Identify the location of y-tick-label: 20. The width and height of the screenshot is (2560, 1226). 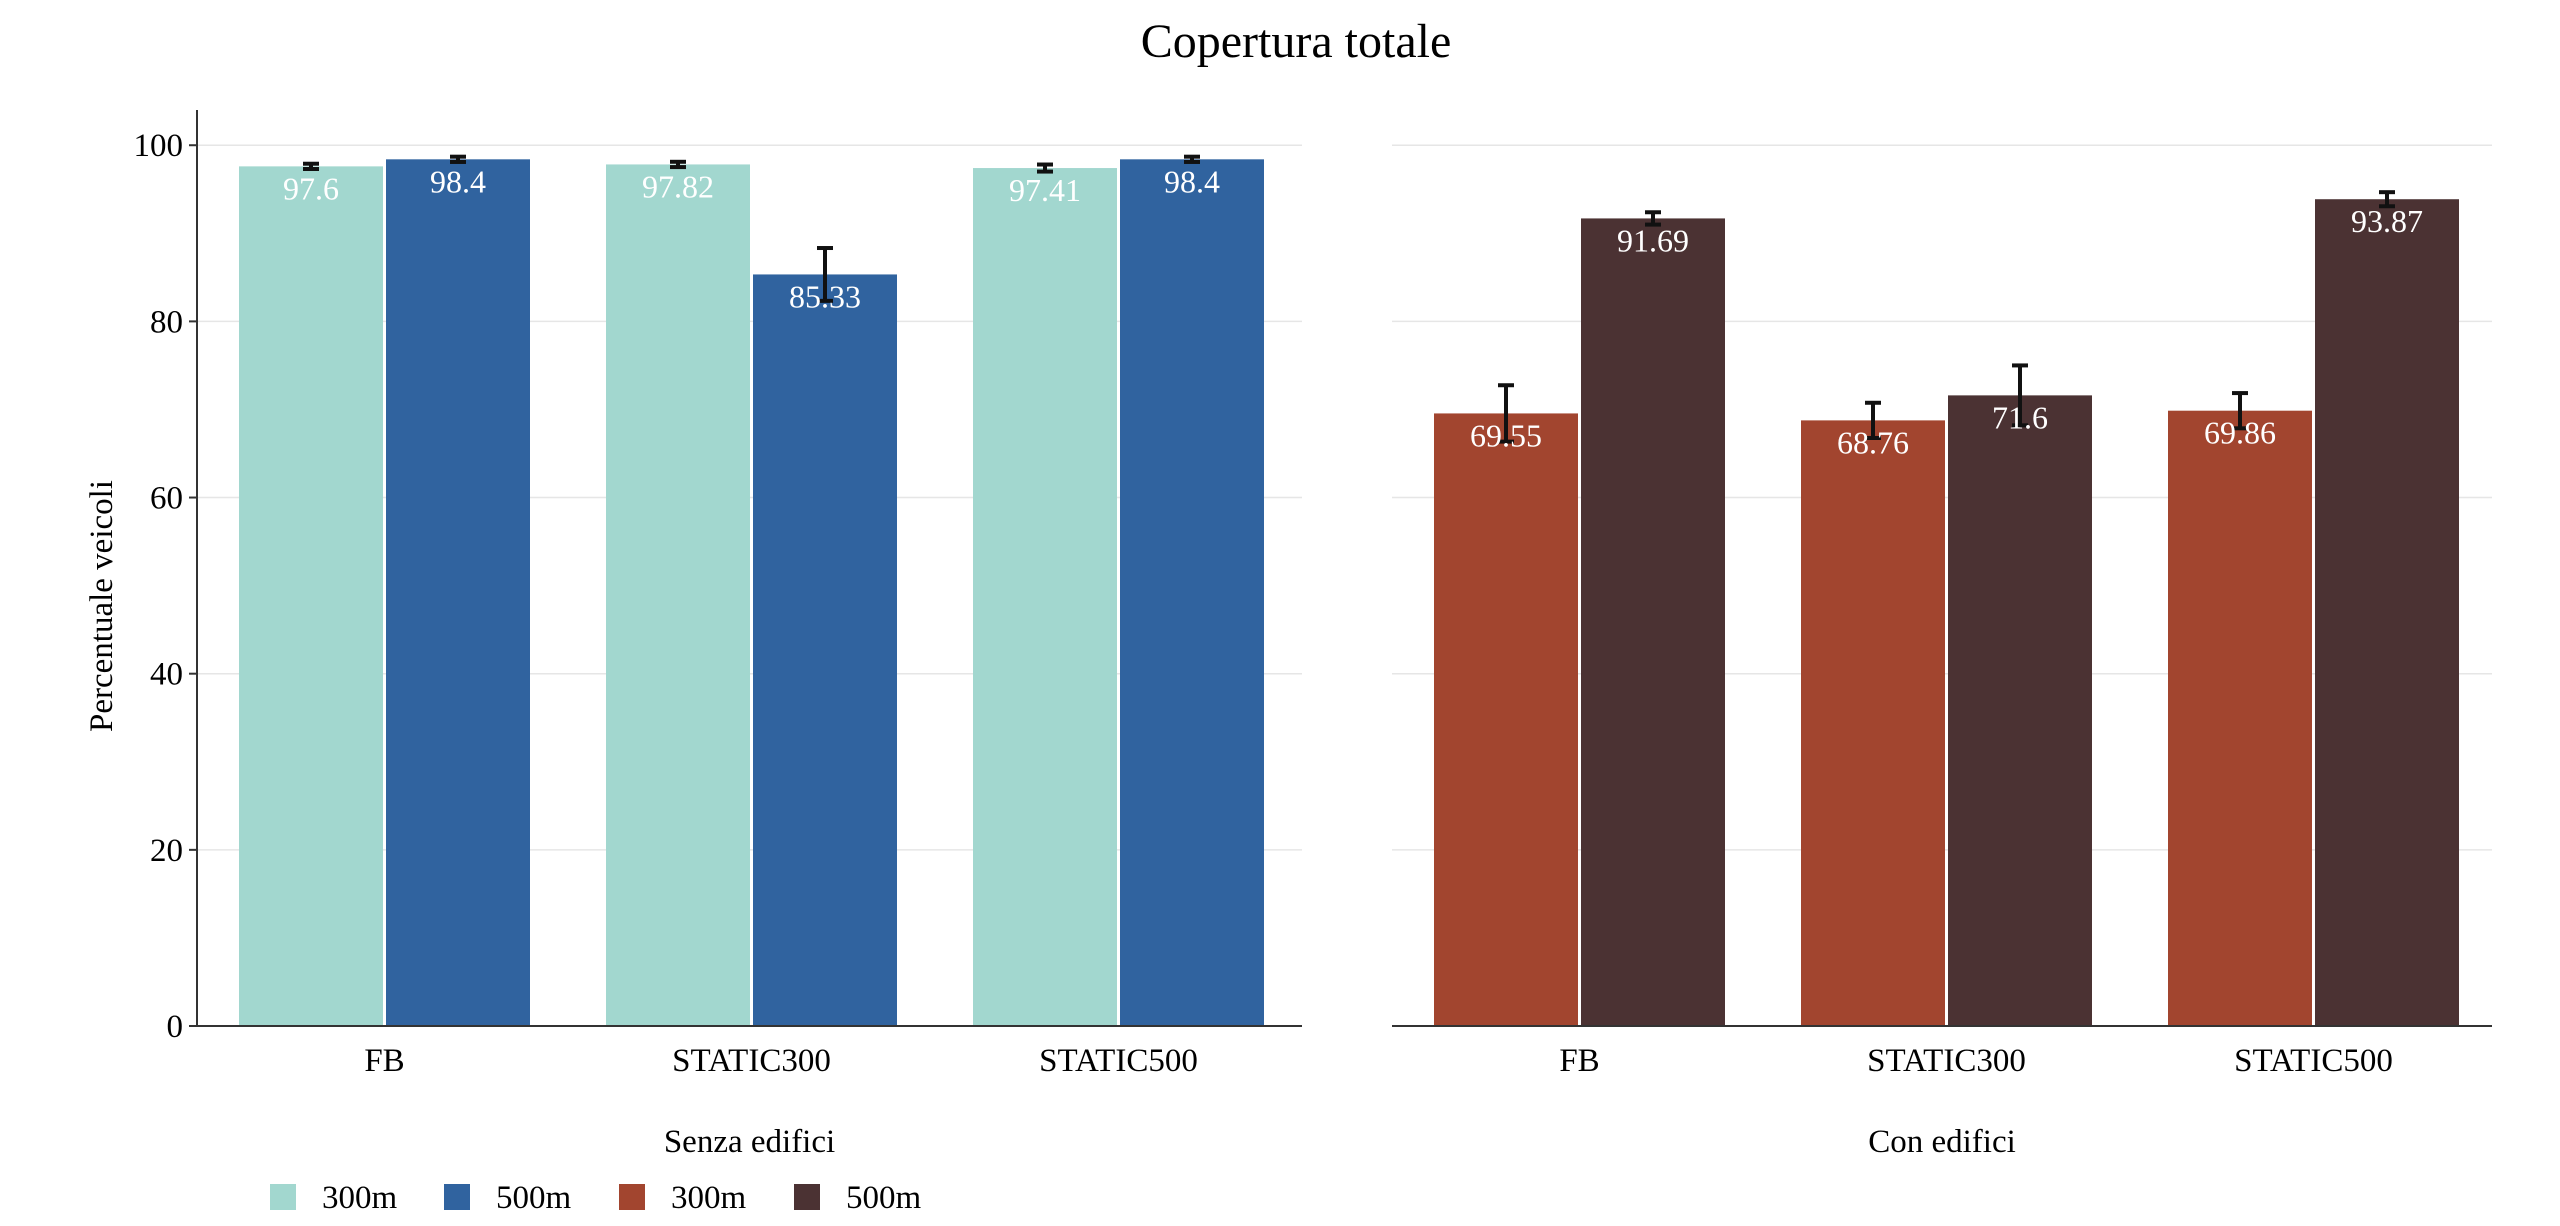
(166, 851).